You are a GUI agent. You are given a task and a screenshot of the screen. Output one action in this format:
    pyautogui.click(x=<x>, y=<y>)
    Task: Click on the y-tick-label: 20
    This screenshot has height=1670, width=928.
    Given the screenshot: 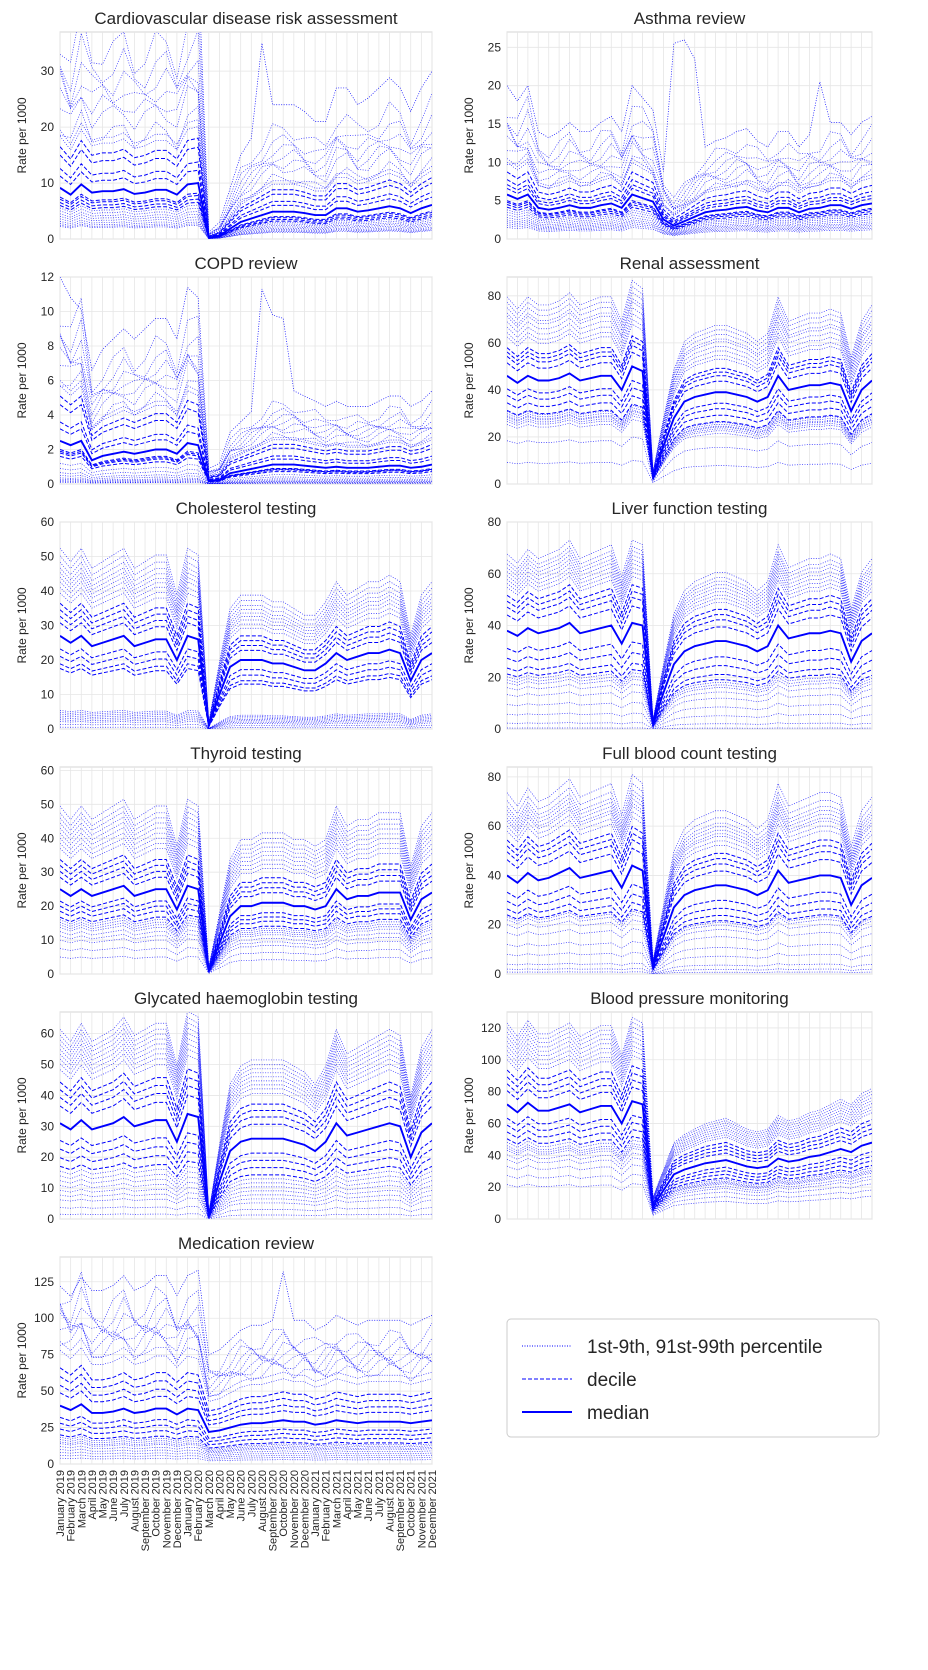 What is the action you would take?
    pyautogui.click(x=495, y=925)
    